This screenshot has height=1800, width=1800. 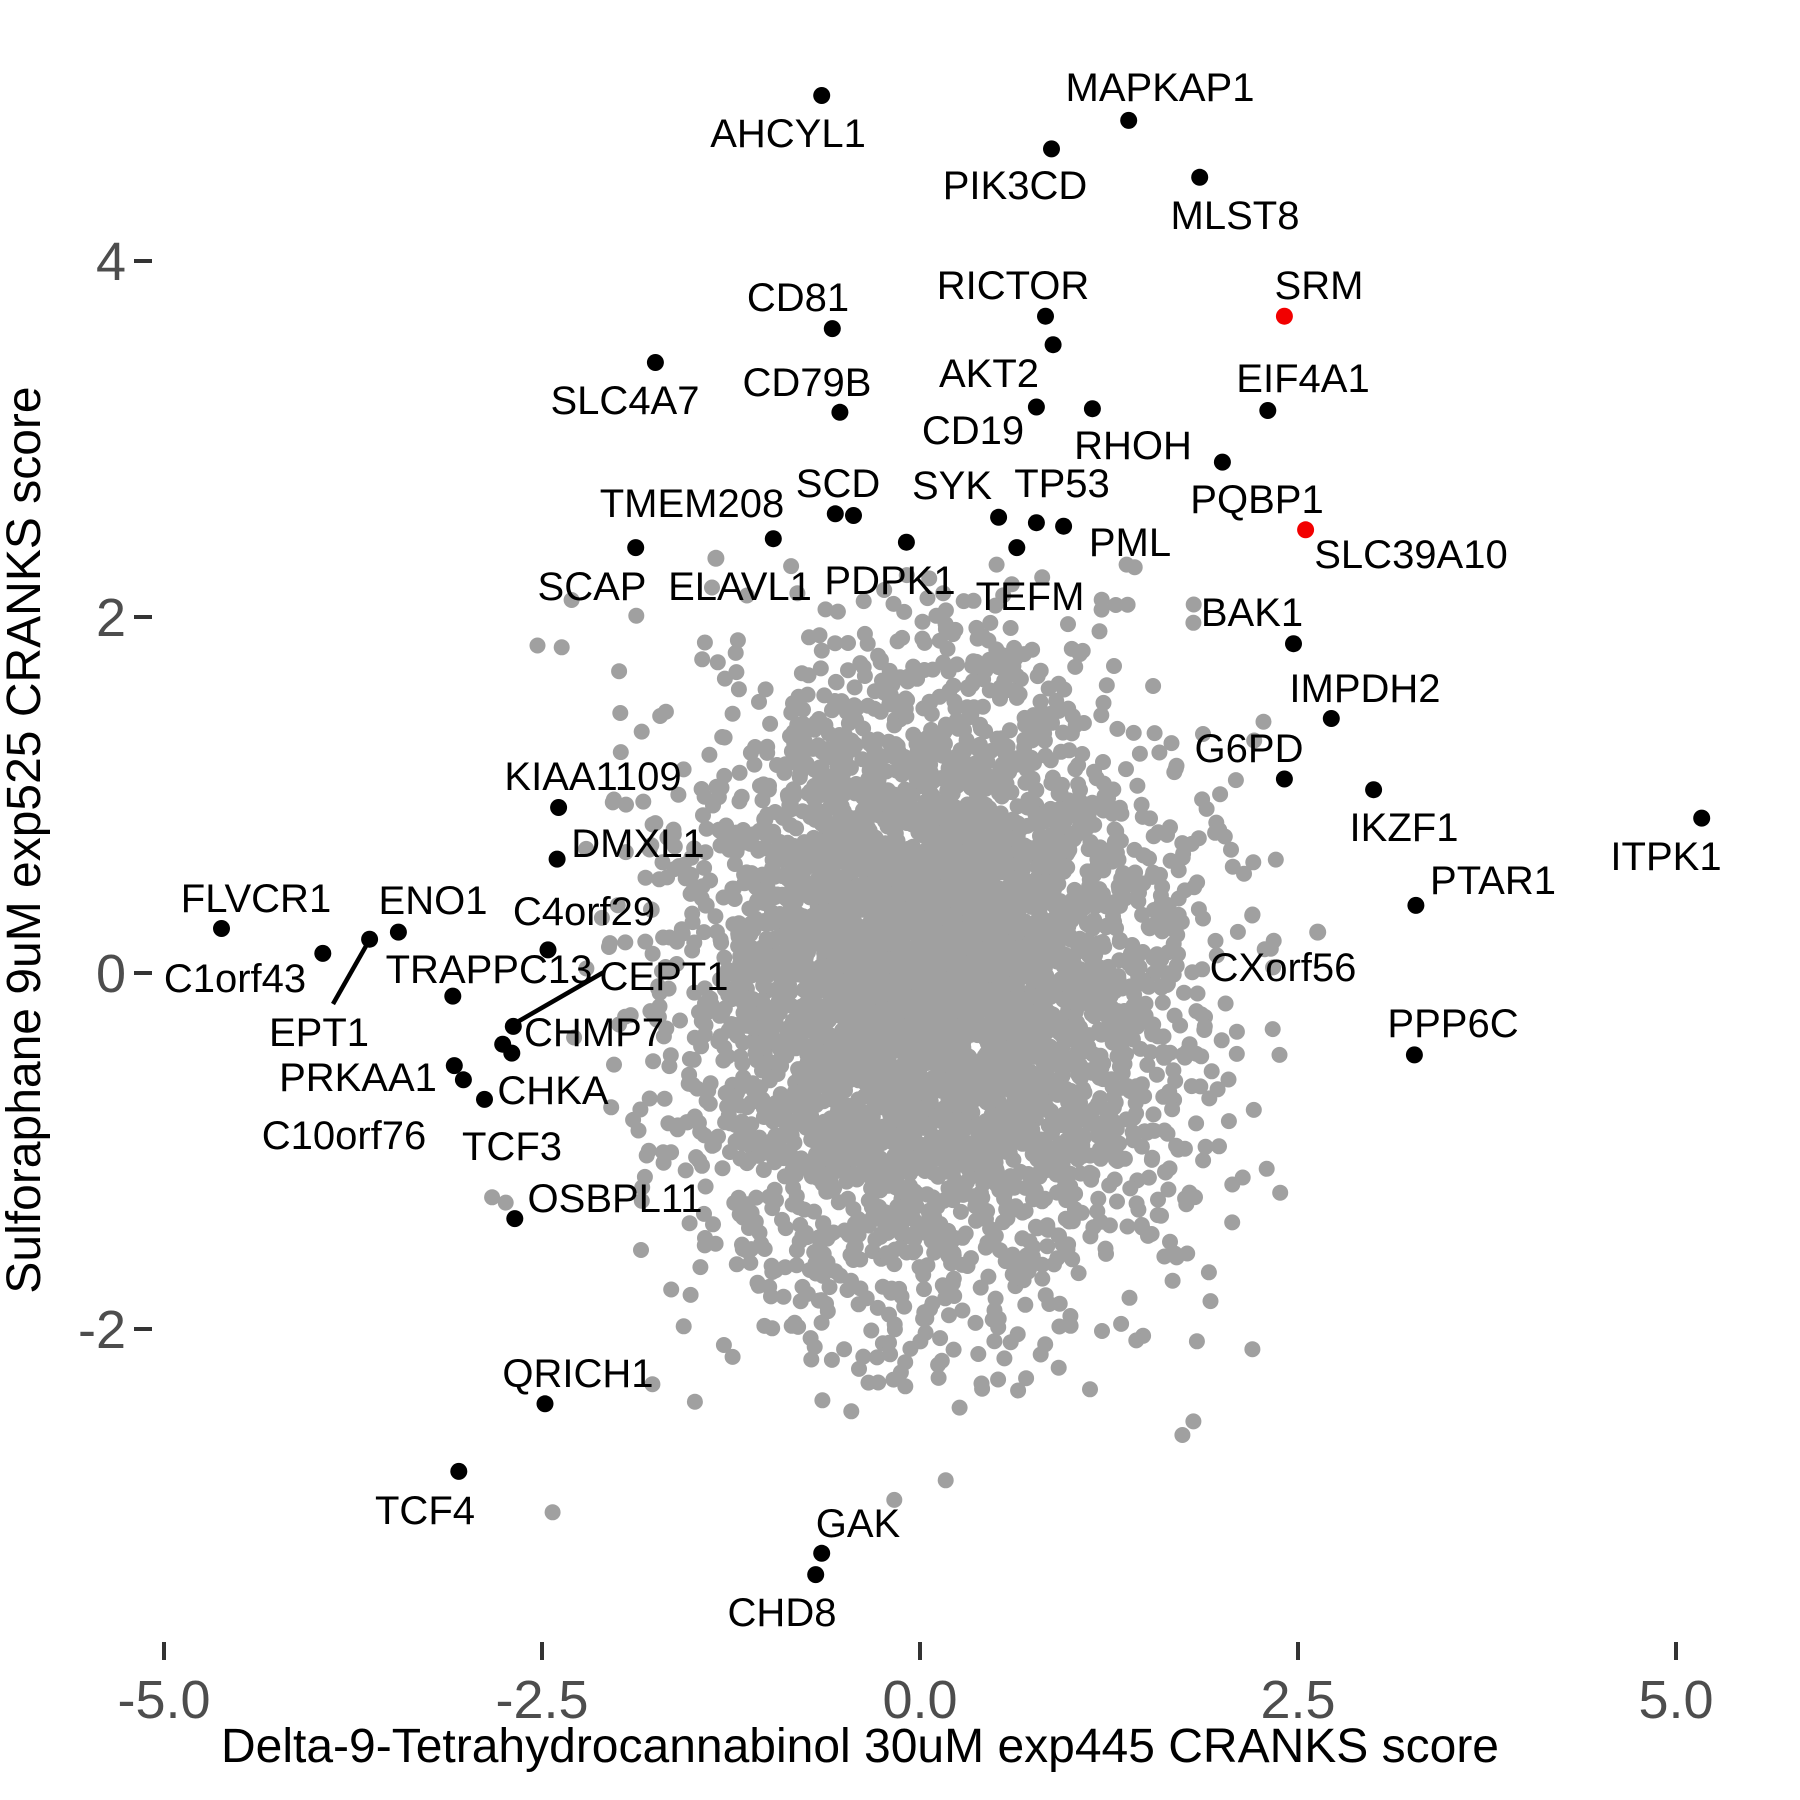 What do you see at coordinates (111, 618) in the screenshot?
I see `y-tick-label: 2` at bounding box center [111, 618].